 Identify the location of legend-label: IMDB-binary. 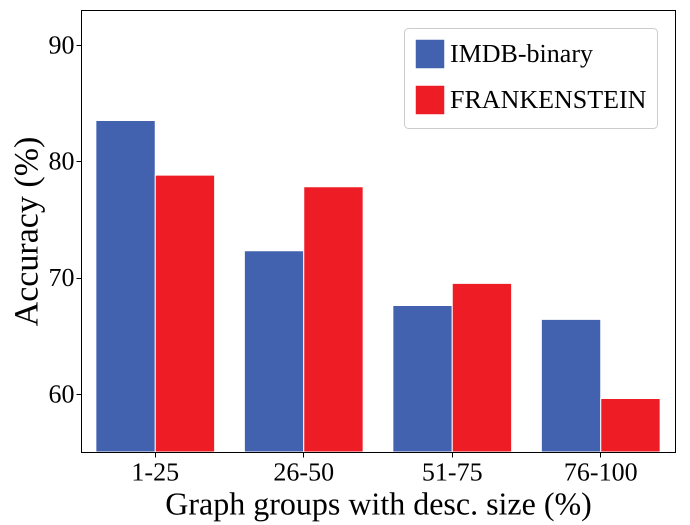
(521, 53).